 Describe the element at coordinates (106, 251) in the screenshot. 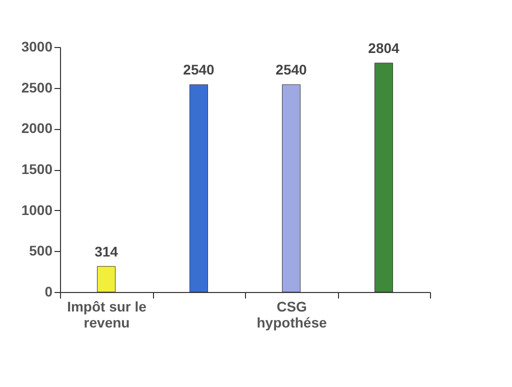

I see `data-label: 314` at that location.